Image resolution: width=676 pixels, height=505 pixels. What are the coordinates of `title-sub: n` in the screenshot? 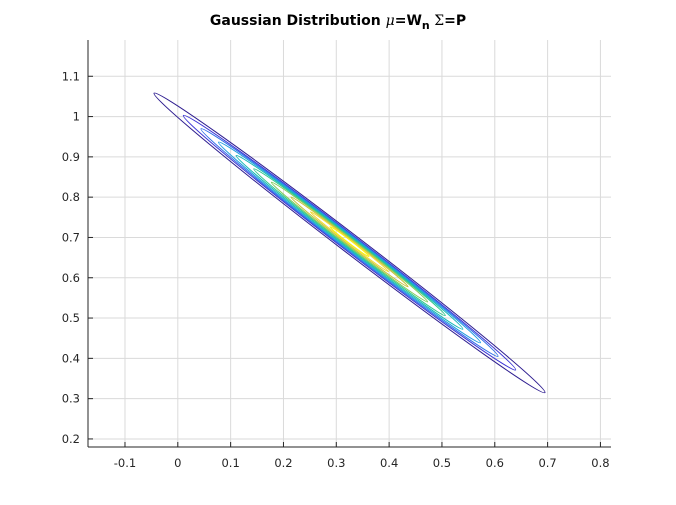 It's located at (426, 25).